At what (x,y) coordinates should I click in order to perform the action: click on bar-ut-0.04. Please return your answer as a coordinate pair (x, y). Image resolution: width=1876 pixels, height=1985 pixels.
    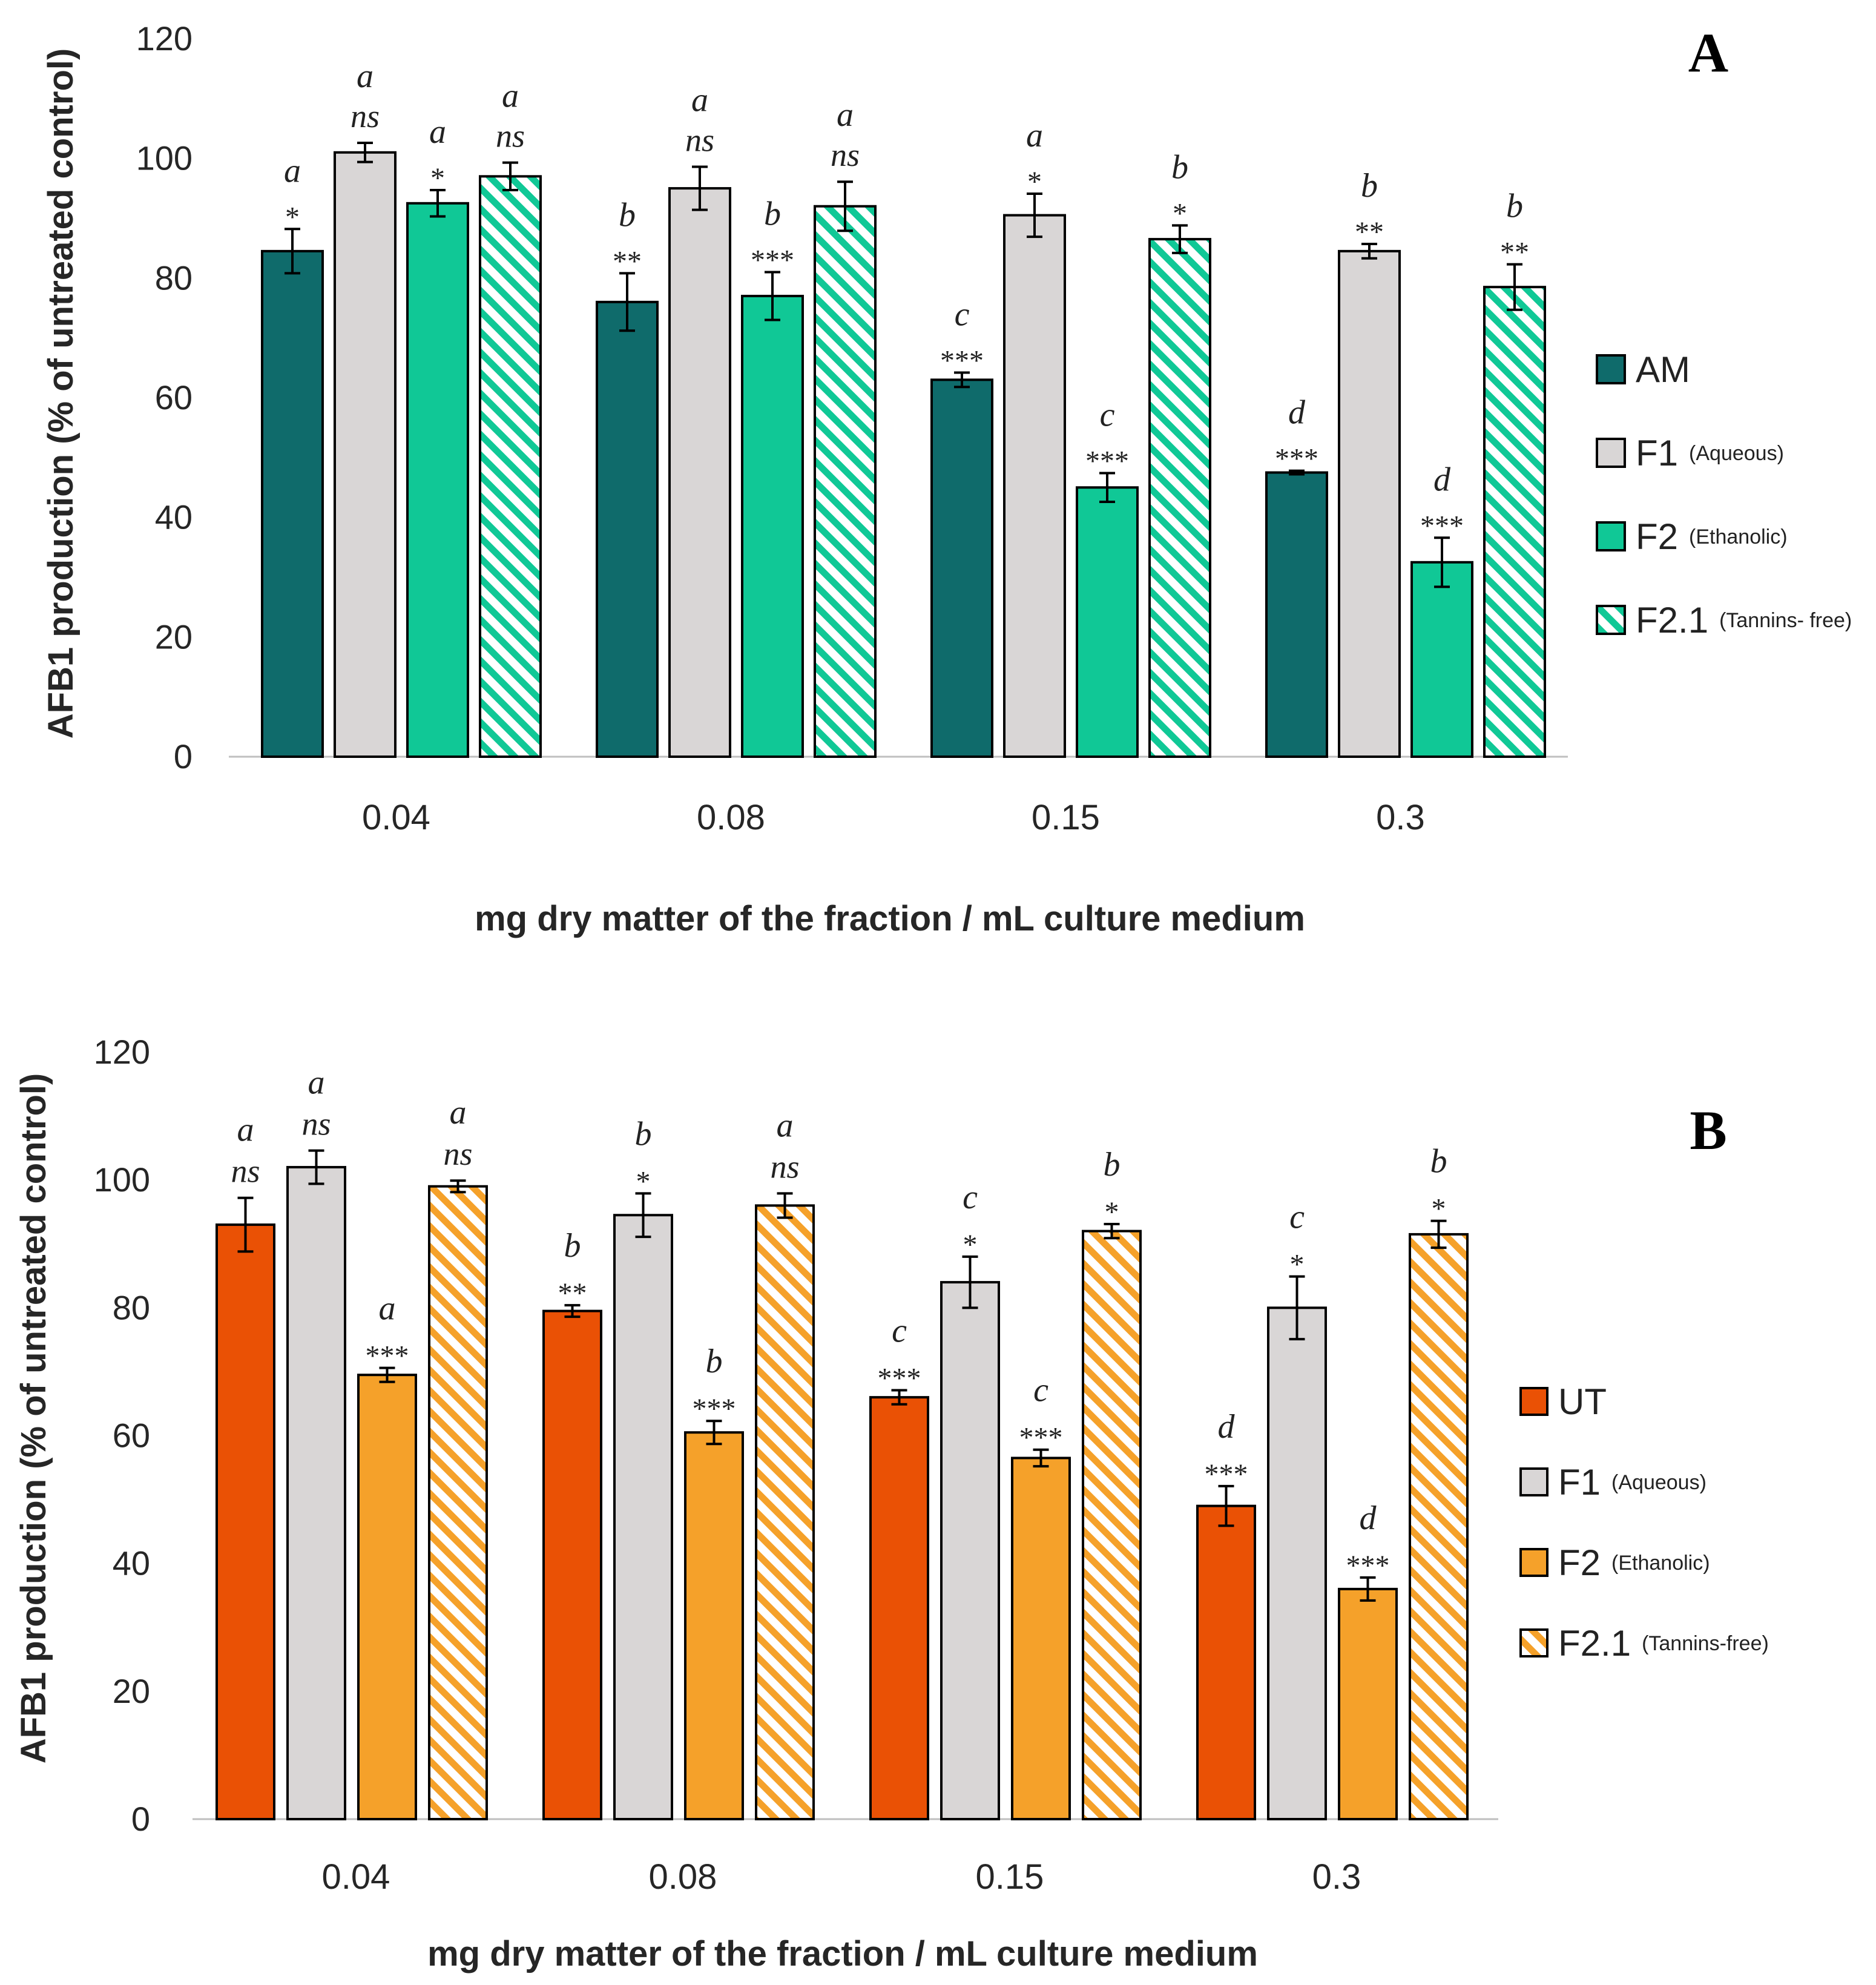
    Looking at the image, I should click on (245, 1521).